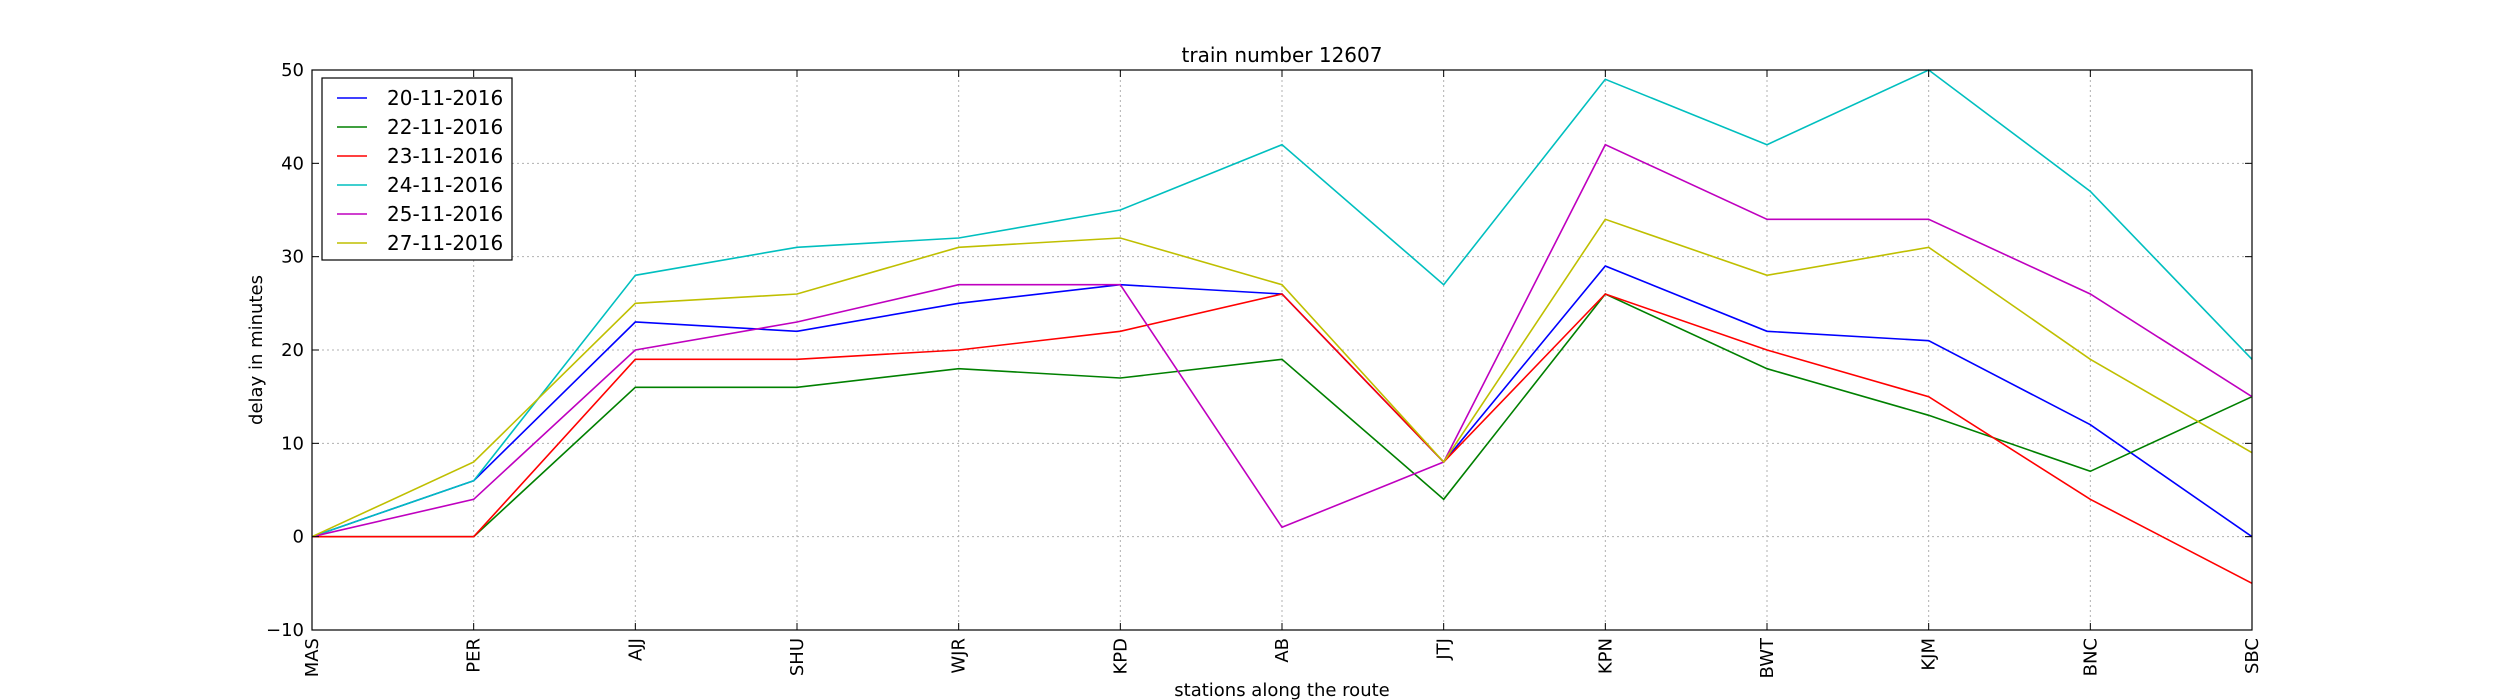 The image size is (2500, 700). I want to click on x-tick-label: BNC, so click(2090, 657).